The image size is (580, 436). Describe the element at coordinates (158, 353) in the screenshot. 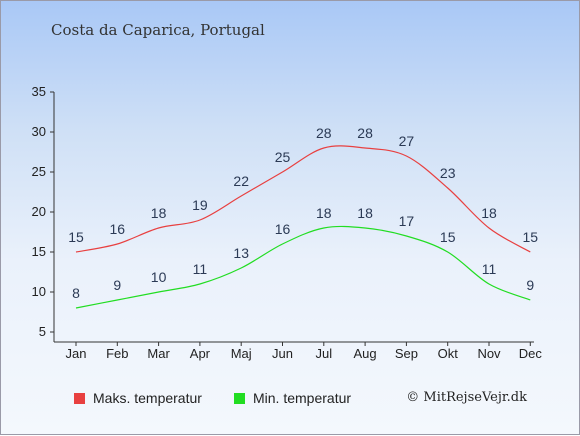

I see `x-tick-label: Mar` at that location.